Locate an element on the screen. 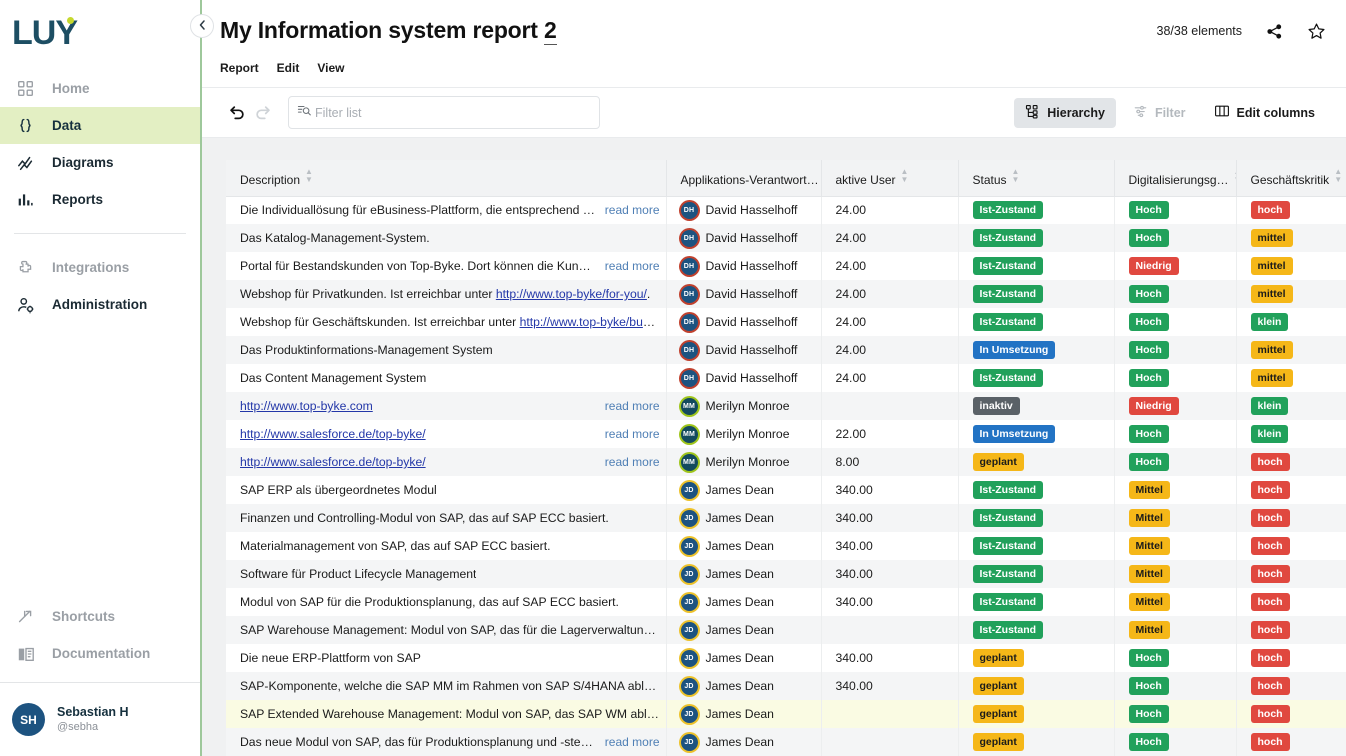  cell-active-users: 22.00 is located at coordinates (890, 434).